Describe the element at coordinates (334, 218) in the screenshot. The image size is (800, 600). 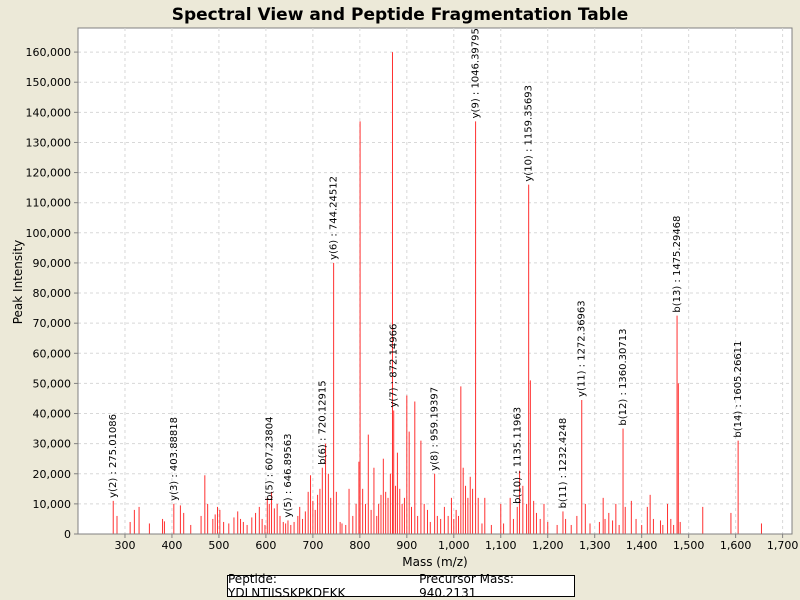
I see `fragment-annotation: y(6) : 744.24512` at that location.